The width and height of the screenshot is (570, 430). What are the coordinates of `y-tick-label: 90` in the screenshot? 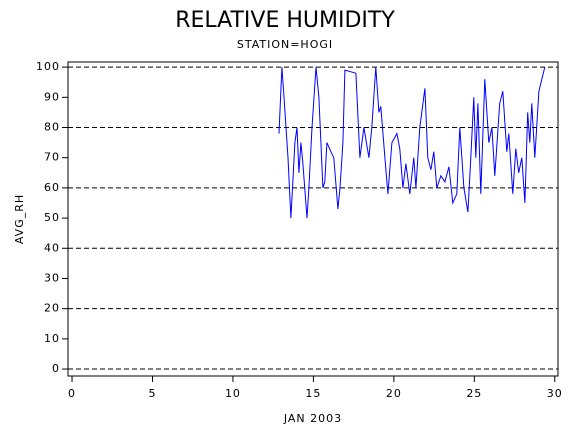 It's located at (52, 96).